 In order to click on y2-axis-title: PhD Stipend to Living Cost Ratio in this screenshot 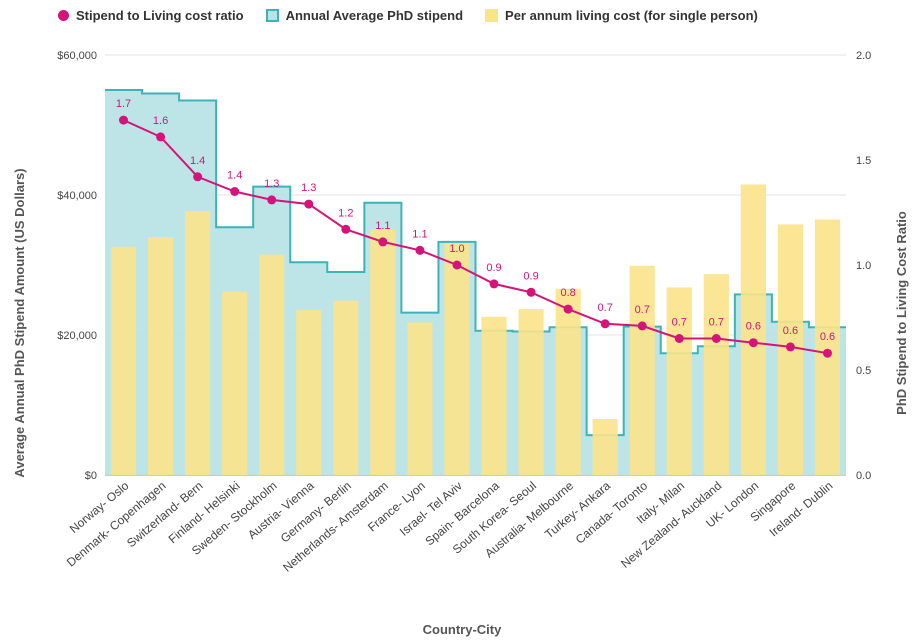, I will do `click(901, 313)`.